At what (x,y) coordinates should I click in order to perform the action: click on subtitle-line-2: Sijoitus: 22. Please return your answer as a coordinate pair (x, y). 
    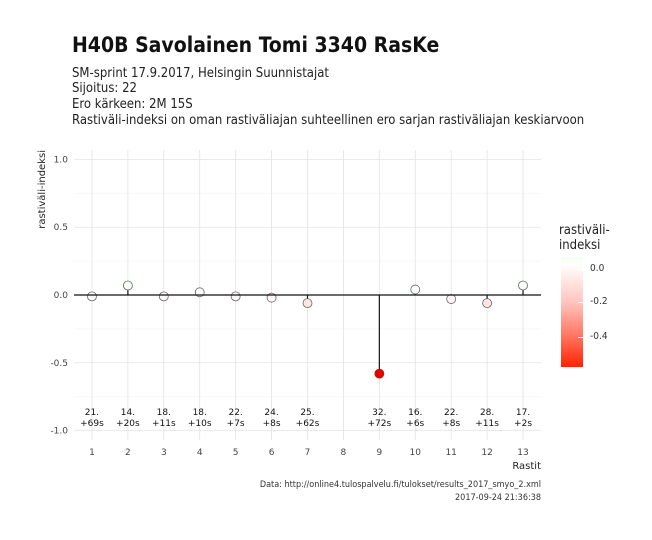
    Looking at the image, I should click on (104, 88).